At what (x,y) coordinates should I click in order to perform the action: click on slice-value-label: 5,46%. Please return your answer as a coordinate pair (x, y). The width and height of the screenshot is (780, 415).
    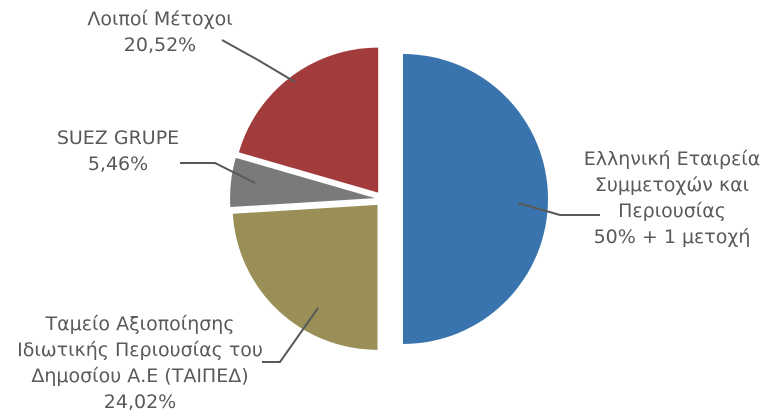
    Looking at the image, I should click on (118, 164).